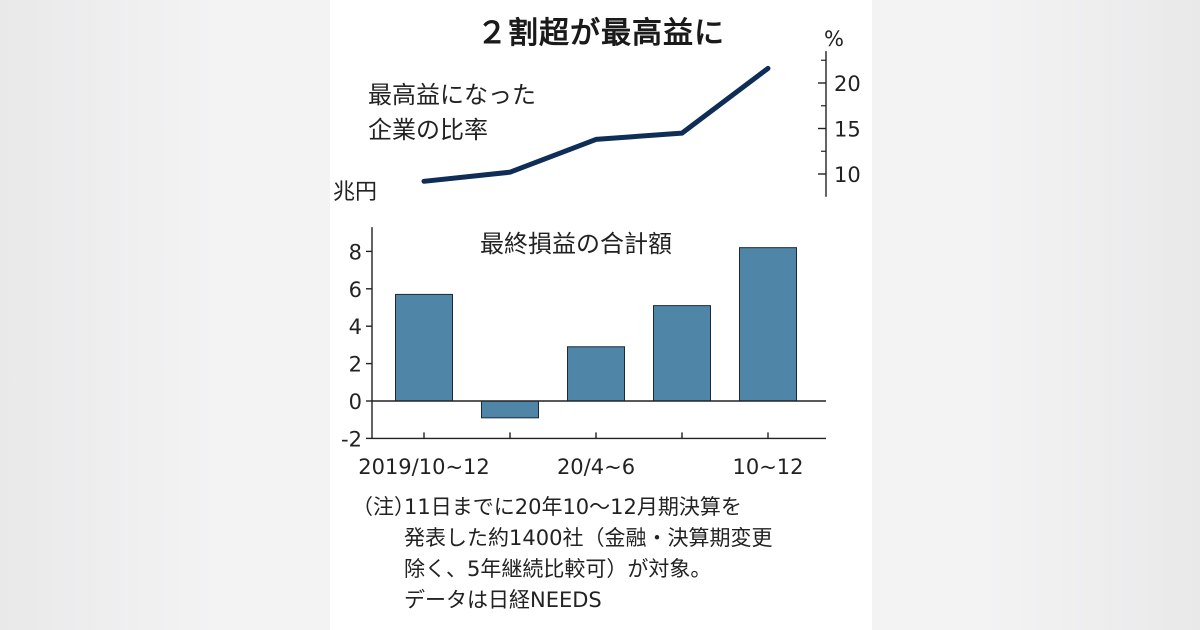 Image resolution: width=1200 pixels, height=630 pixels. Describe the element at coordinates (383, 507) in the screenshot. I see `footnote-prefix: （注）` at that location.